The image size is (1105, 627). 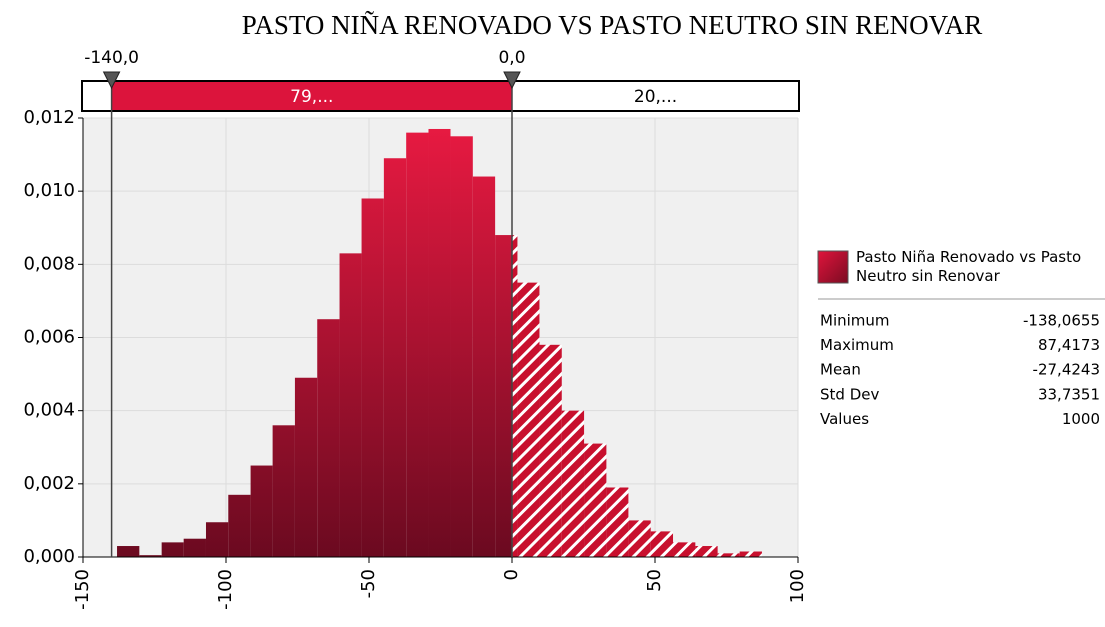 I want to click on y-tick-label: 0,004, so click(x=49, y=410).